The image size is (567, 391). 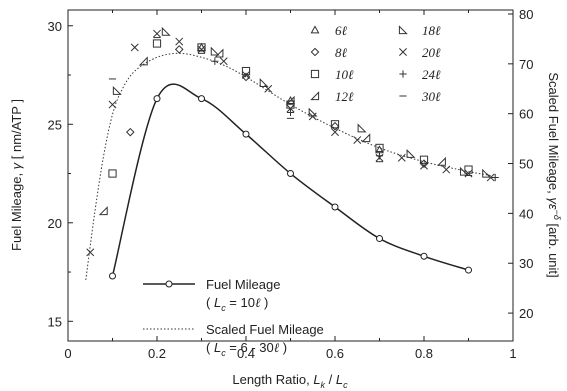 What do you see at coordinates (554, 174) in the screenshot?
I see `right-y-axis-title: Scaled Fuel Mileage, γε−δ [arb. unit]` at bounding box center [554, 174].